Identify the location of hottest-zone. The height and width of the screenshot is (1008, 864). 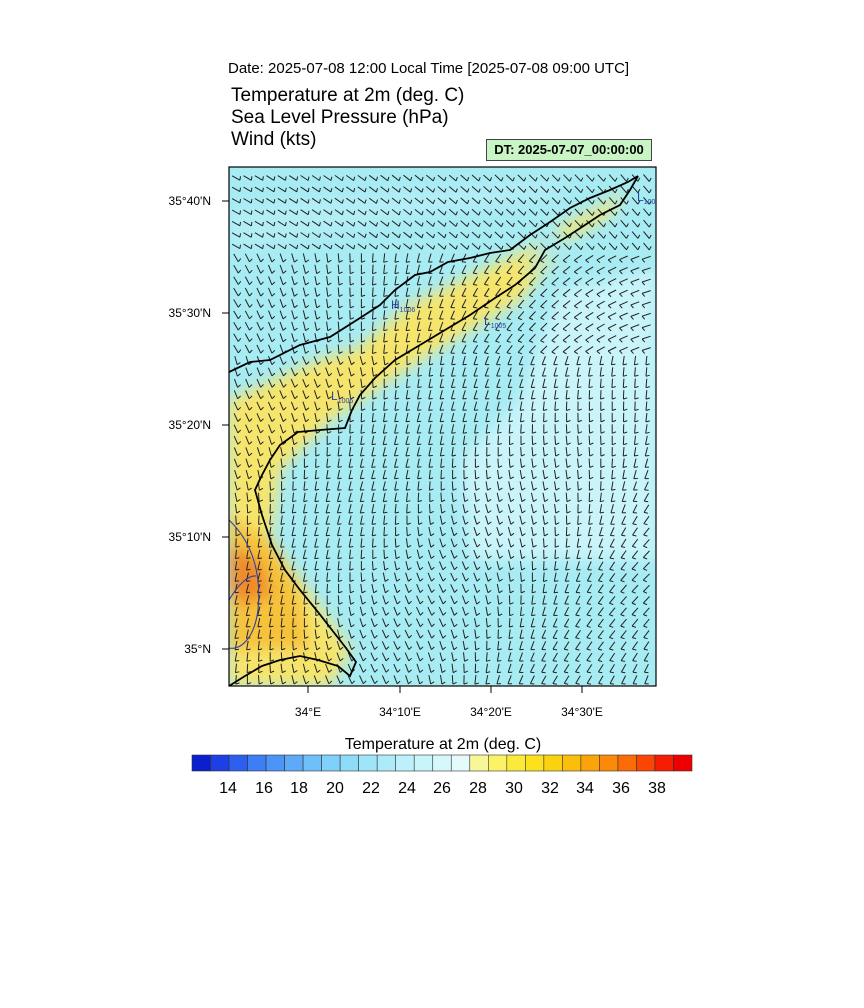
(250, 575).